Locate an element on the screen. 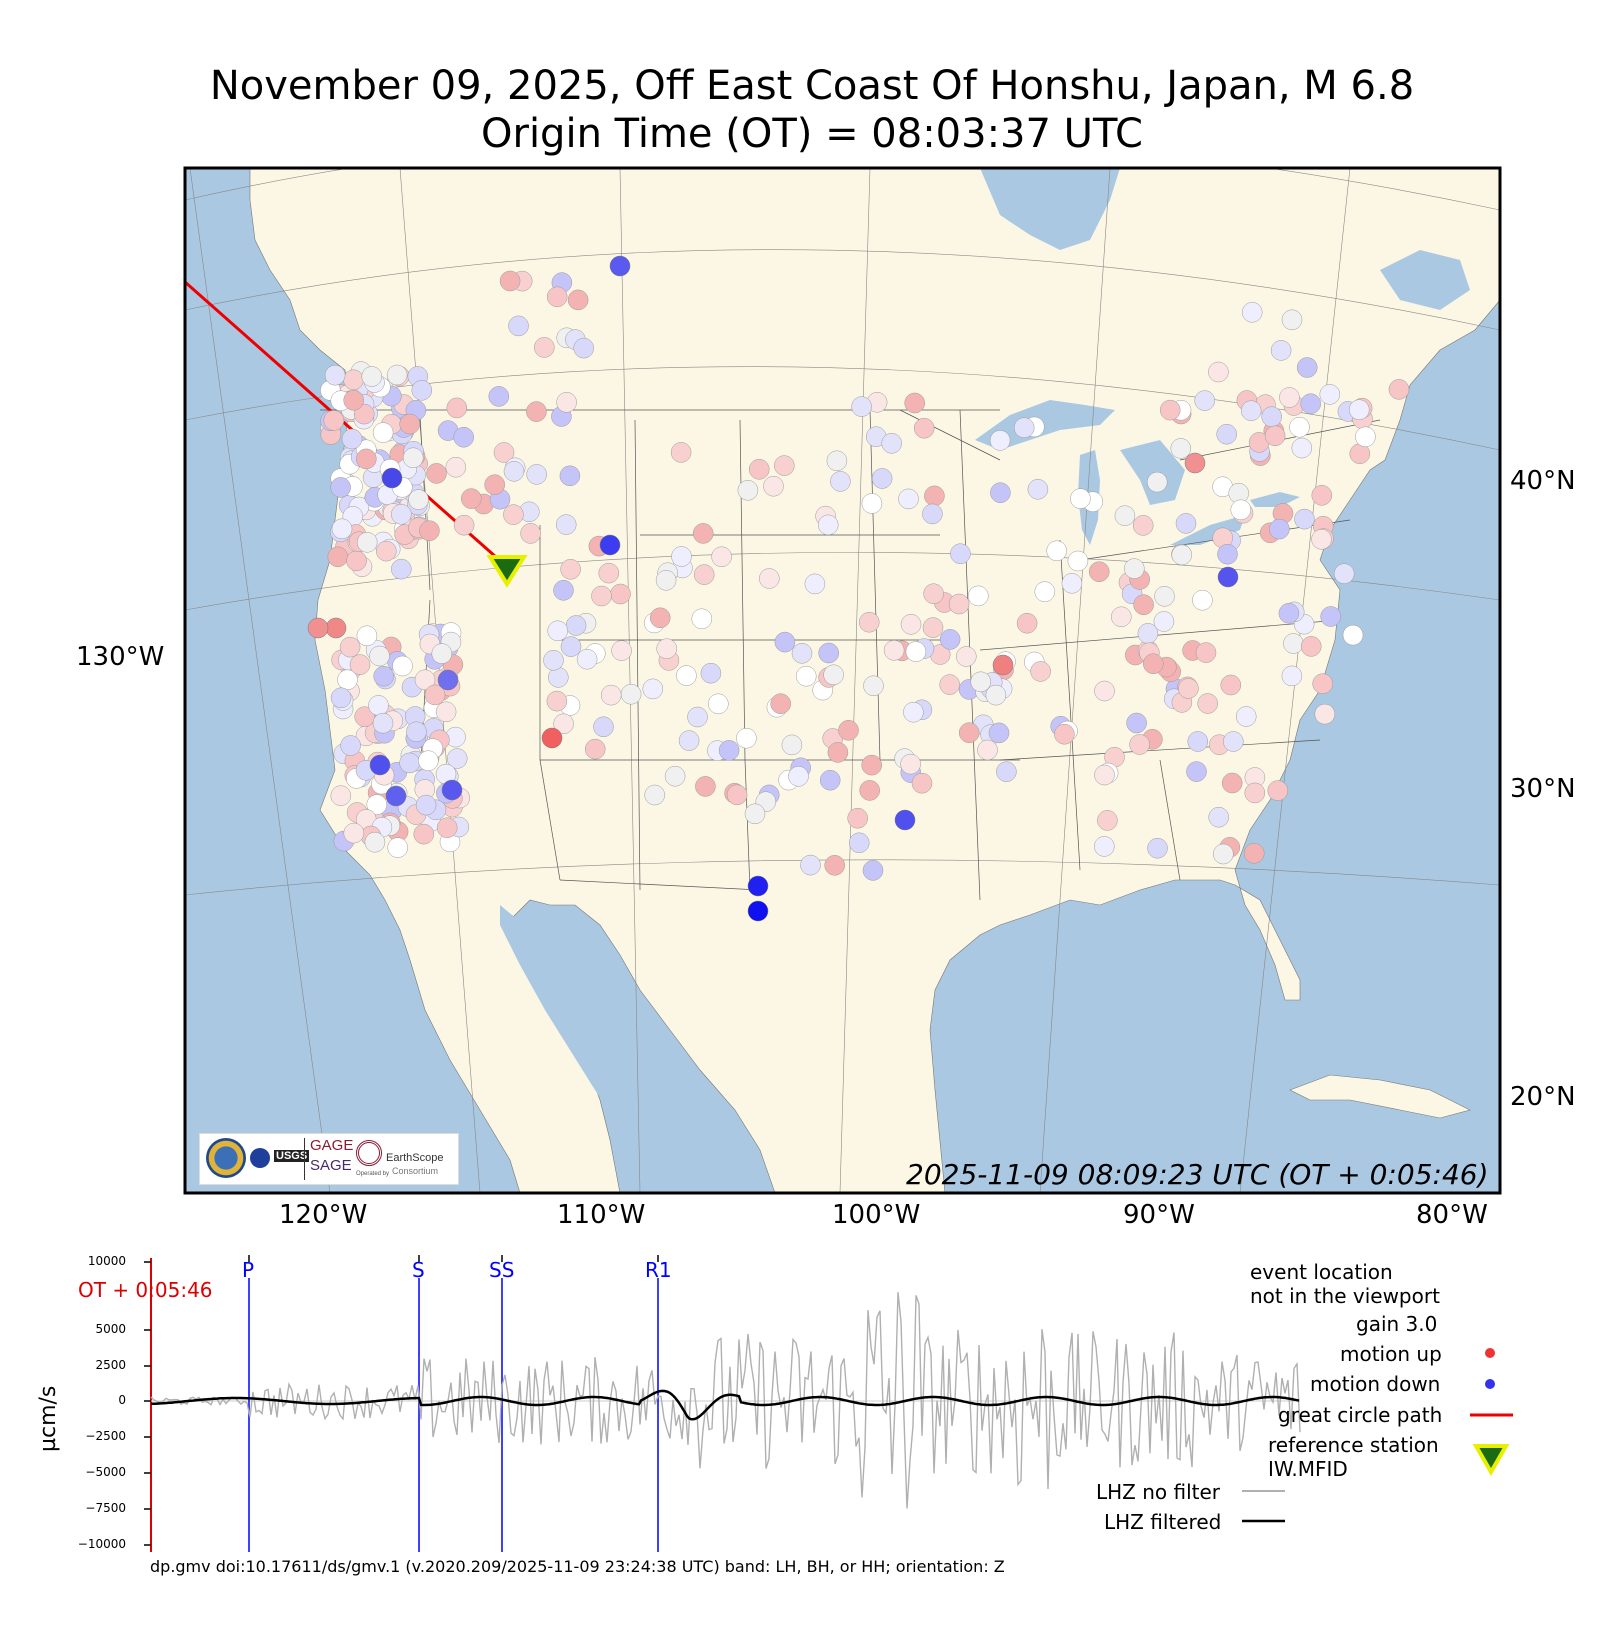 The width and height of the screenshot is (1624, 1626). reference-station-marker is located at coordinates (507, 571).